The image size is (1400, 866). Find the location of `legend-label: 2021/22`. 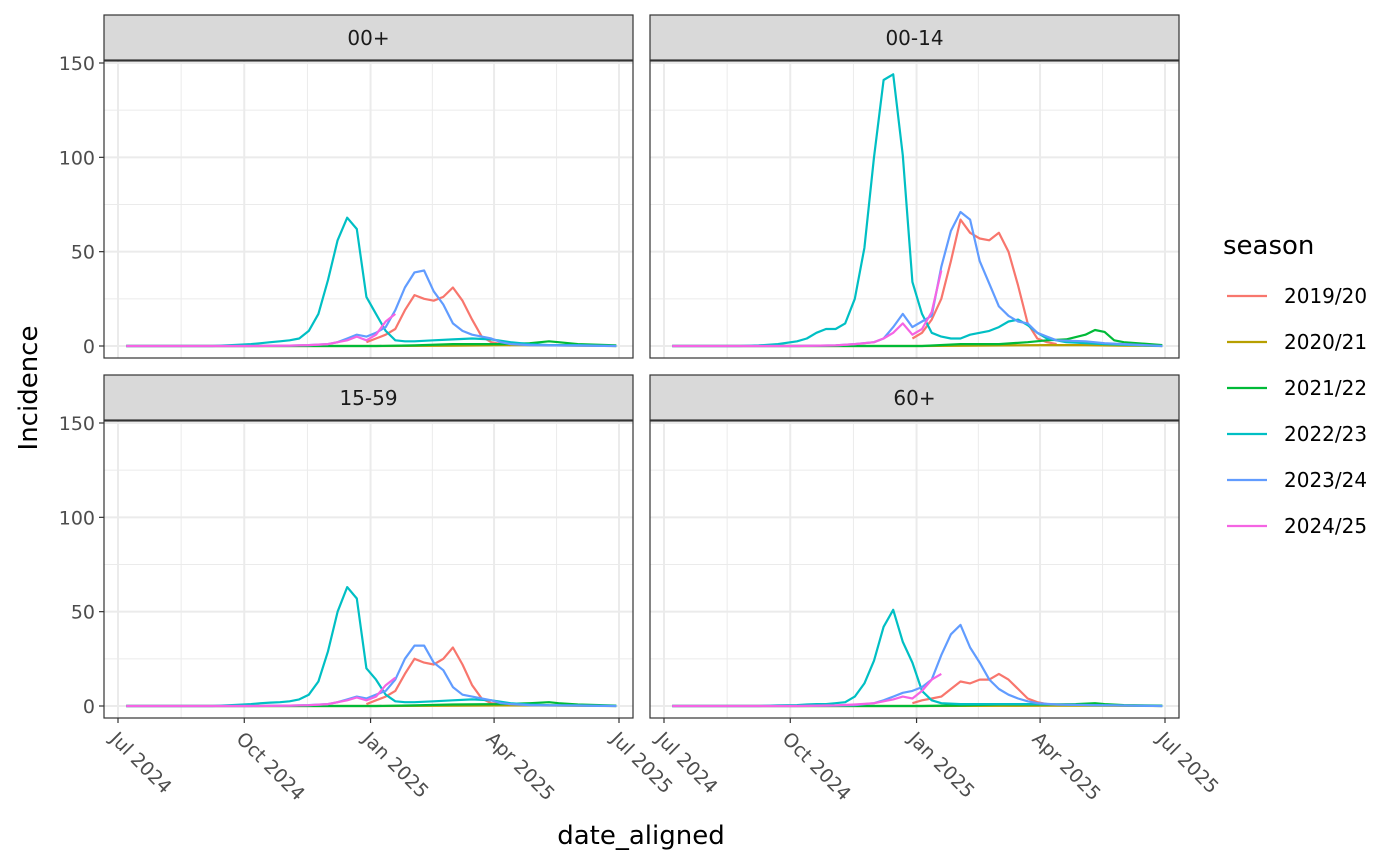

legend-label: 2021/22 is located at coordinates (1325, 388).